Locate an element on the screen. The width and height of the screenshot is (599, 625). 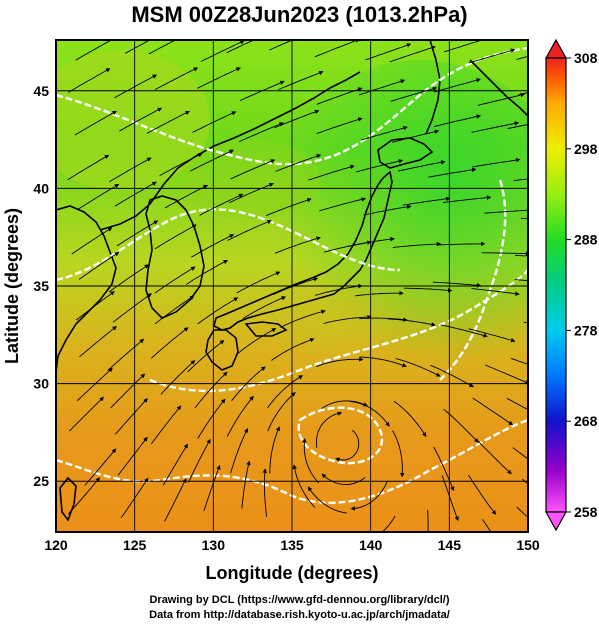
x-tick-label: 145 is located at coordinates (450, 545).